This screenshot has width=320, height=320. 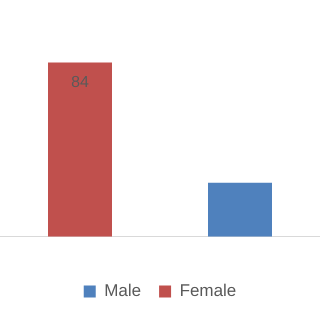 I want to click on data-label: 84, so click(x=80, y=82).